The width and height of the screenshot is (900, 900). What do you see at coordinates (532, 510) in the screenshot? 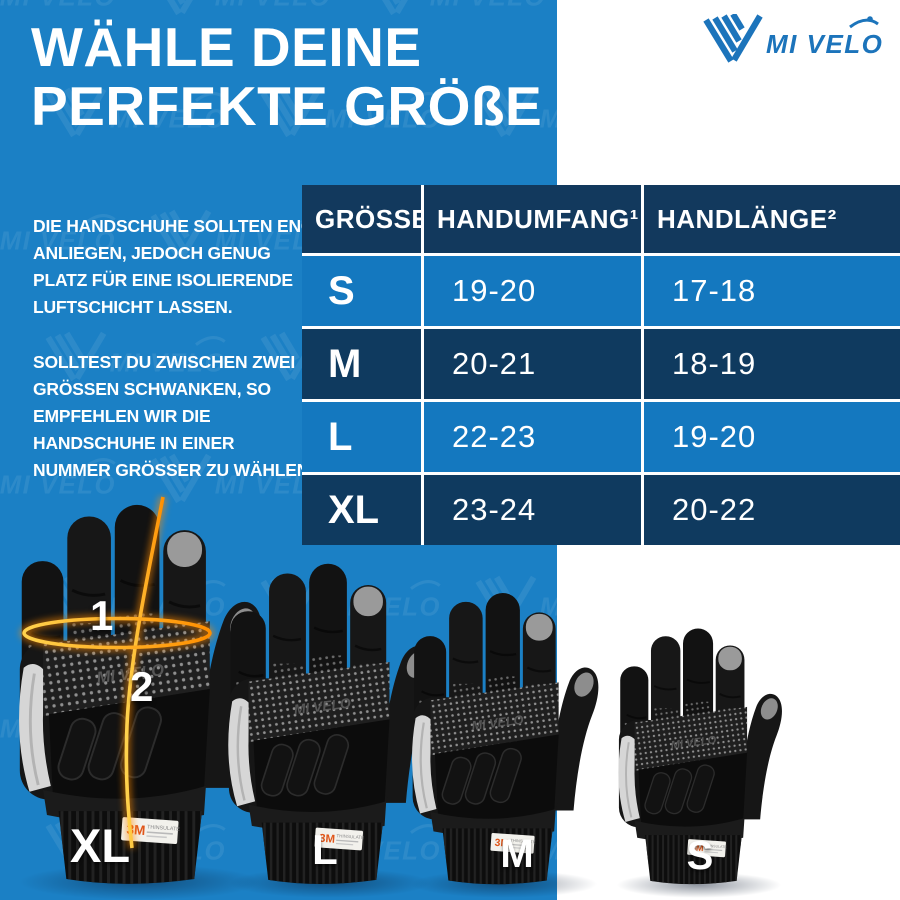
I see `table-cell-umfang-xl: 23-24` at bounding box center [532, 510].